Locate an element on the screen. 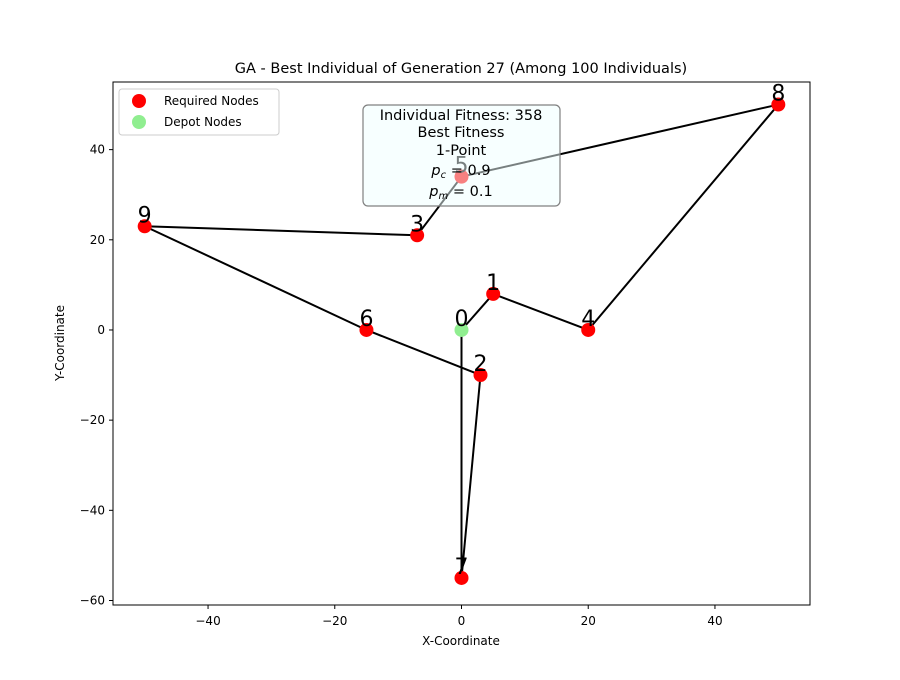  x-tick-label: 20 is located at coordinates (588, 621).